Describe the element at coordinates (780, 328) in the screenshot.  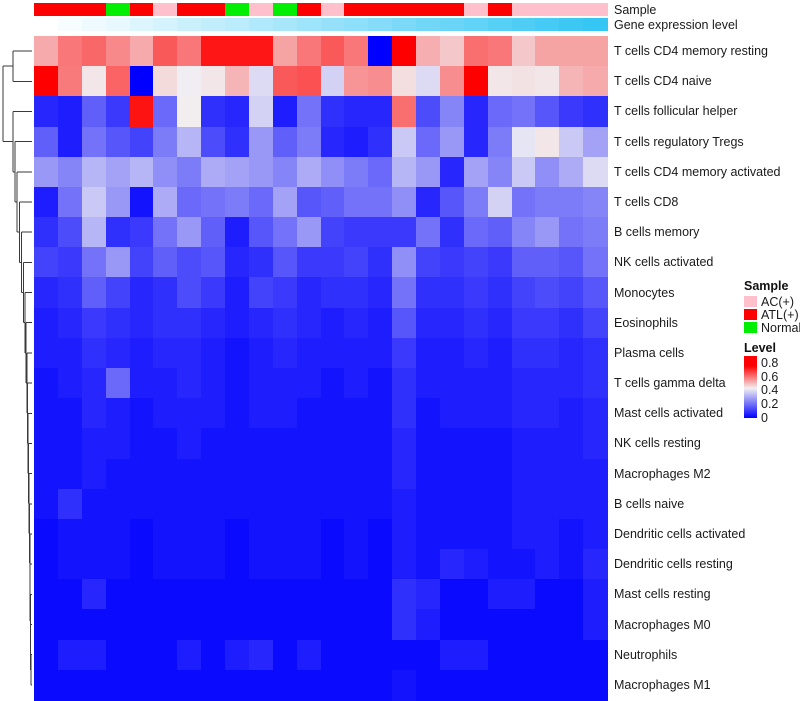
I see `sample-legend-label: Normal` at that location.